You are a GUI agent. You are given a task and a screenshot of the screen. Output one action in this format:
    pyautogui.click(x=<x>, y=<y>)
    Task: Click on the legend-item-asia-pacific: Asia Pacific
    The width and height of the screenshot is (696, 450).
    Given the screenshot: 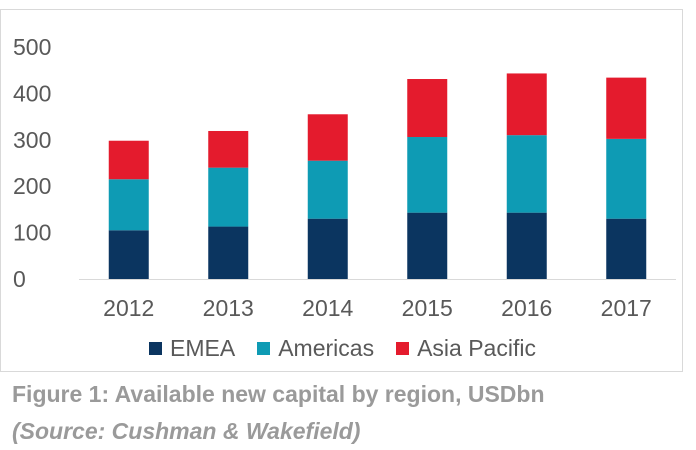 What is the action you would take?
    pyautogui.click(x=466, y=348)
    